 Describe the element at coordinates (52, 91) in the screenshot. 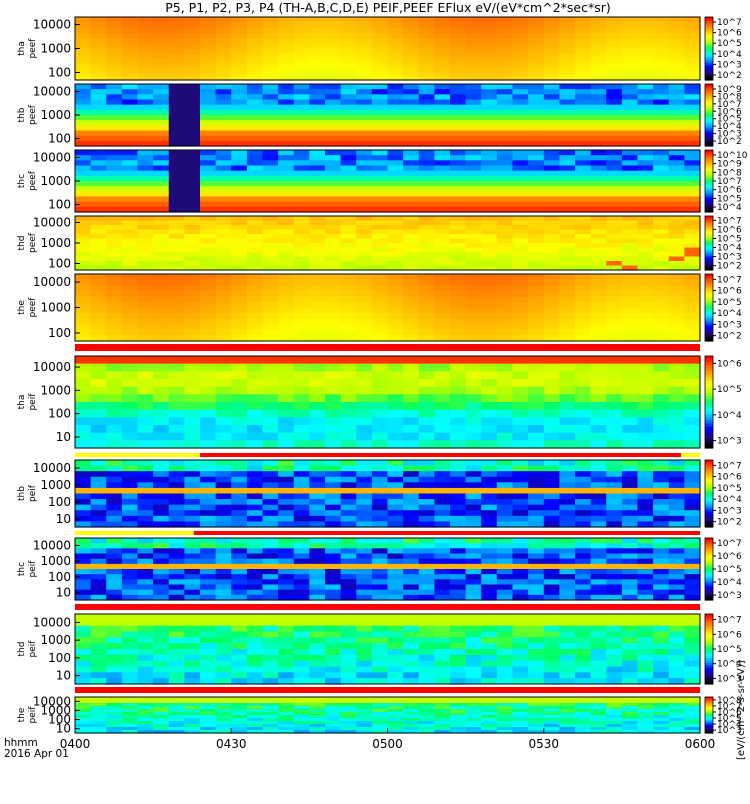

I see `y-tick-label: 10000` at that location.